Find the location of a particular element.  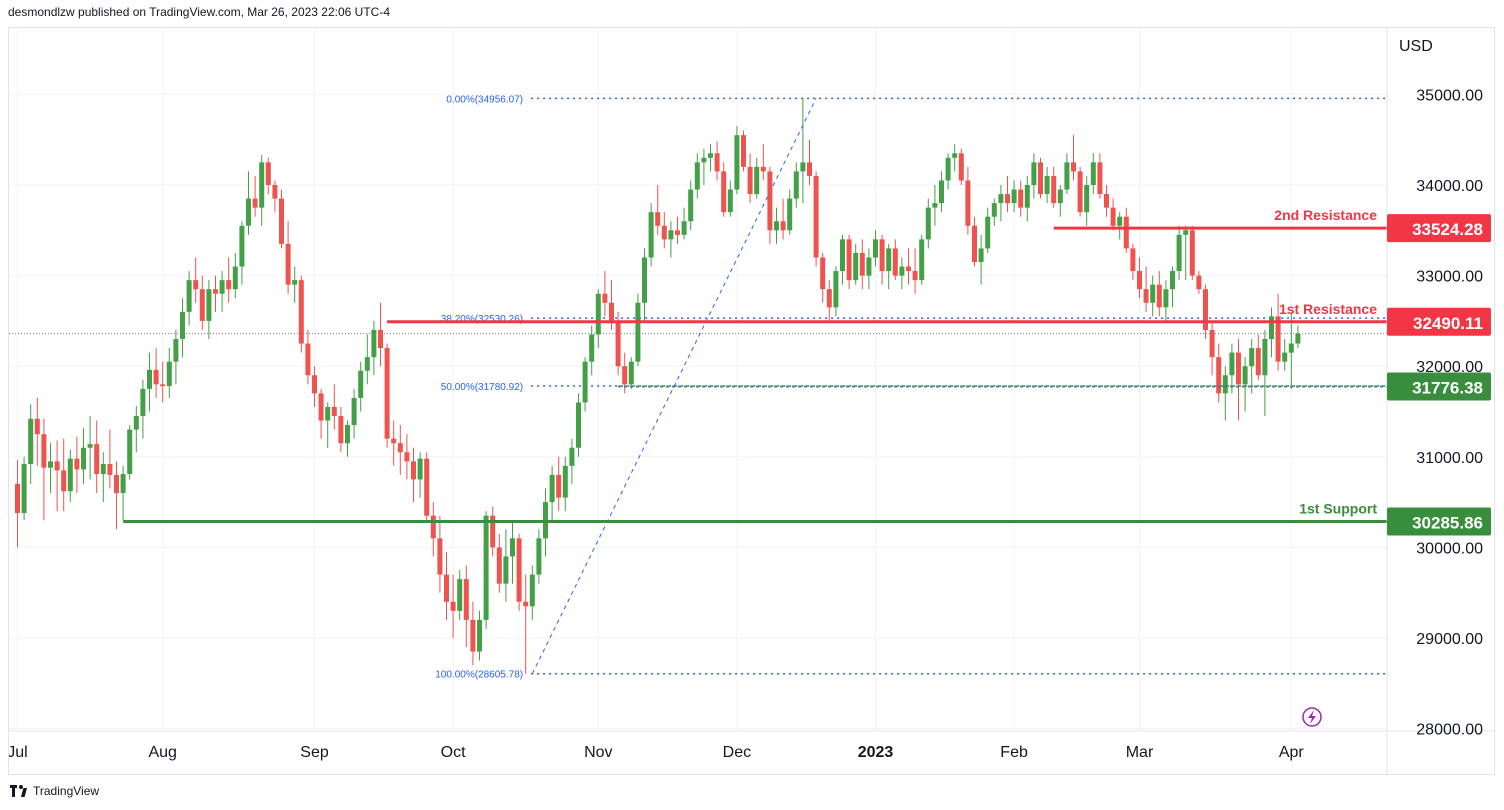

x-tick-label: Jul is located at coordinates (18, 752).